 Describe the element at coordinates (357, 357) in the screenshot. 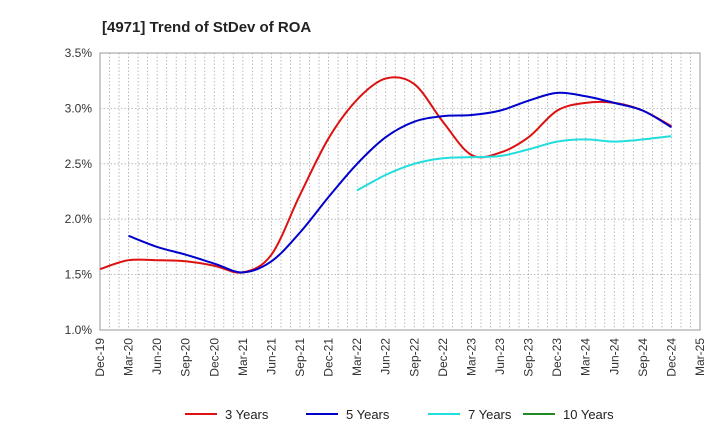

I see `x-tick-label: Mar-22` at that location.